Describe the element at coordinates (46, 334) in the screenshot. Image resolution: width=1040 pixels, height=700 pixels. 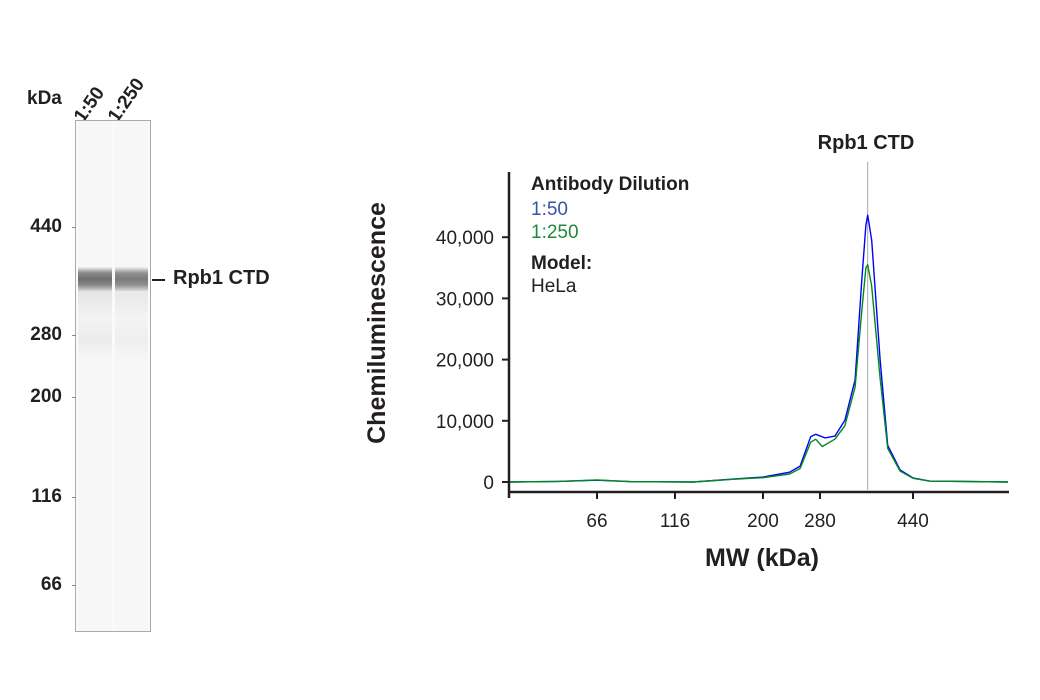
I see `marker-280: 280` at that location.